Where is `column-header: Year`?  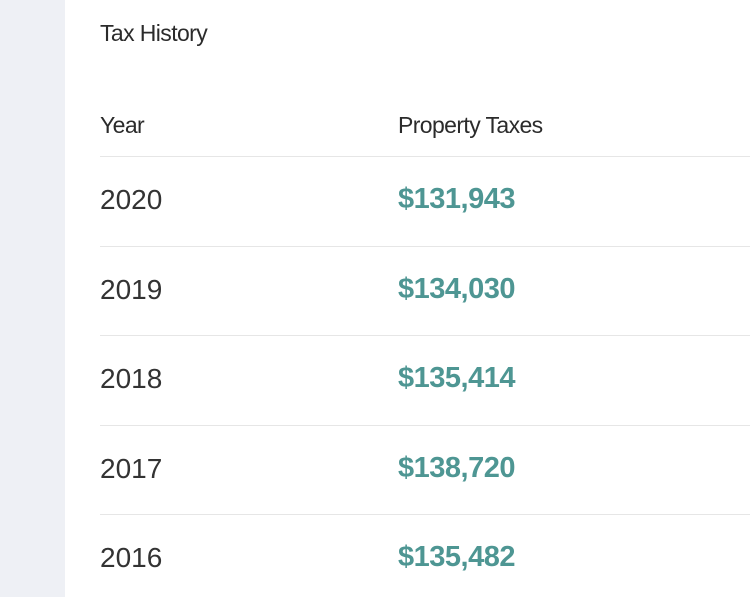 column-header: Year is located at coordinates (122, 125).